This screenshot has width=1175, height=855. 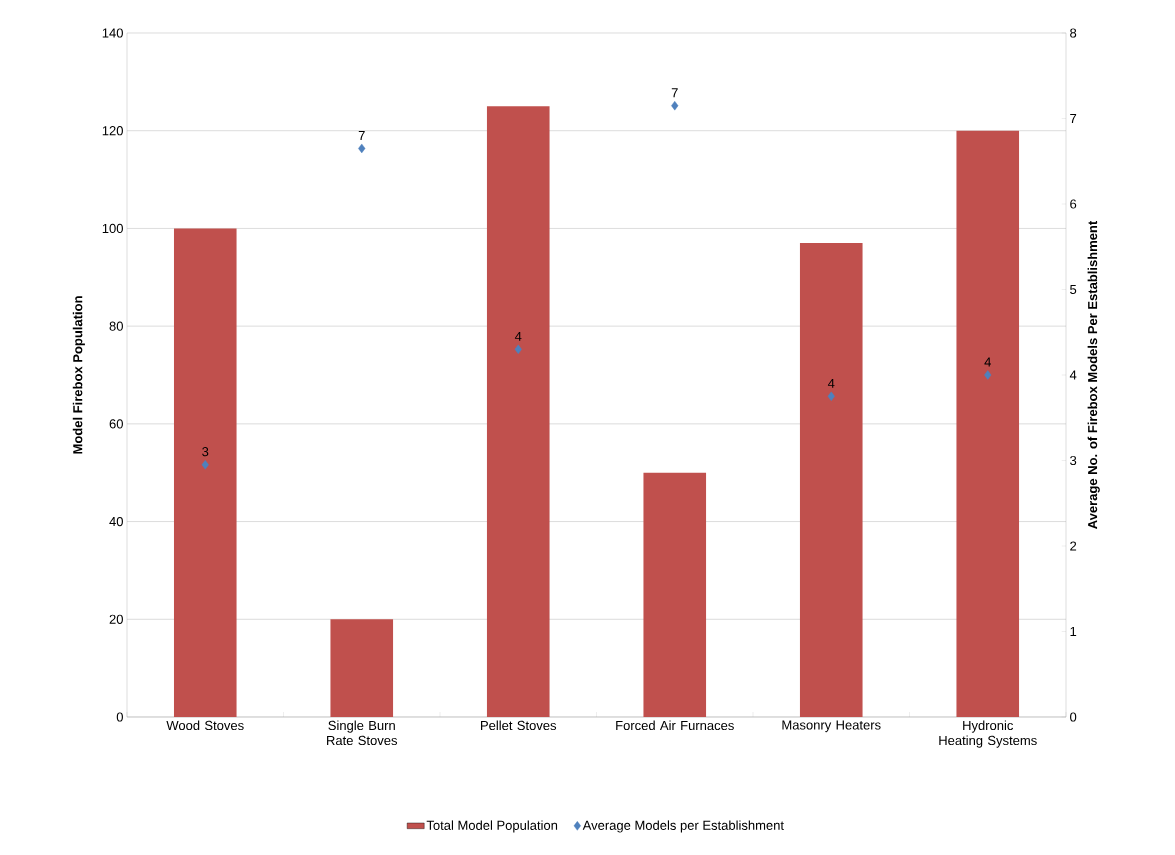 What do you see at coordinates (1073, 631) in the screenshot?
I see `y2-tick-label: 1` at bounding box center [1073, 631].